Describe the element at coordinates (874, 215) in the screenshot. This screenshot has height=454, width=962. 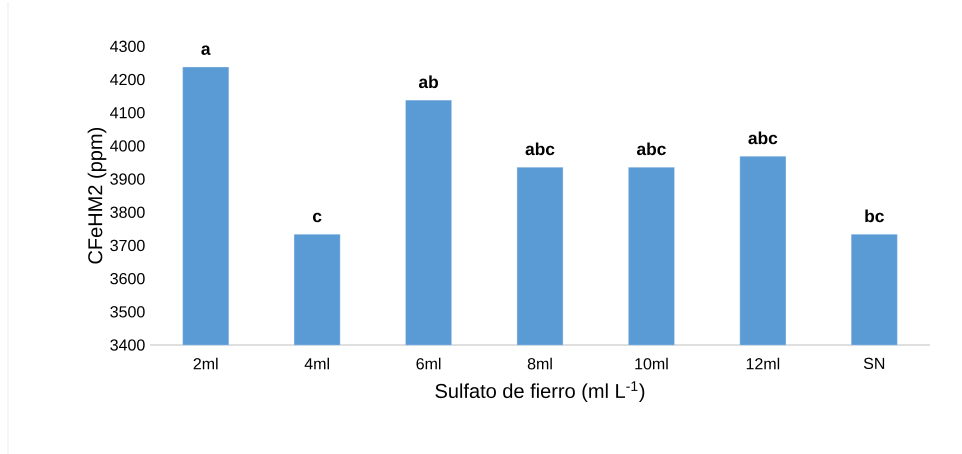
I see `annotation: bc` at that location.